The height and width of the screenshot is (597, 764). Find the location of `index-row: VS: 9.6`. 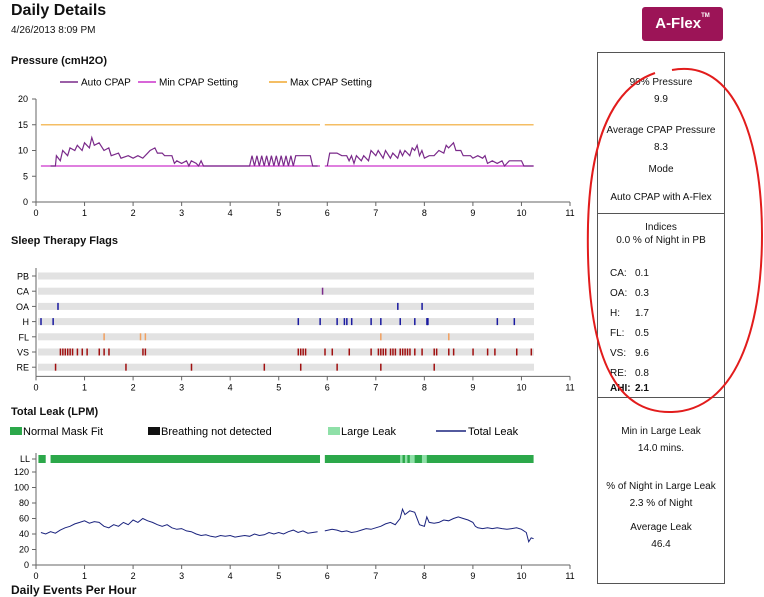

index-row: VS: 9.6 is located at coordinates (629, 353).